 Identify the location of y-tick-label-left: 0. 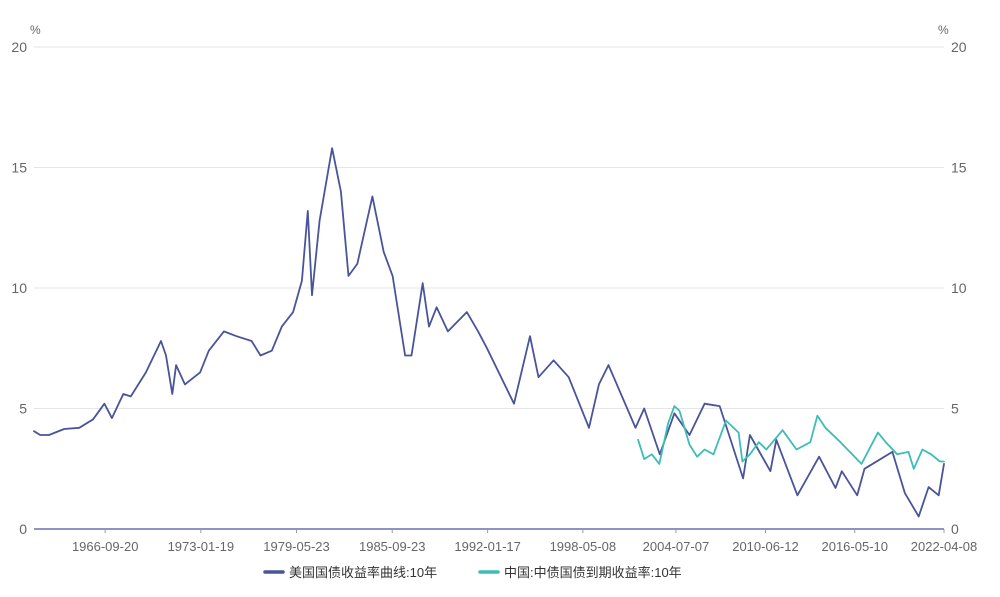
(23, 529).